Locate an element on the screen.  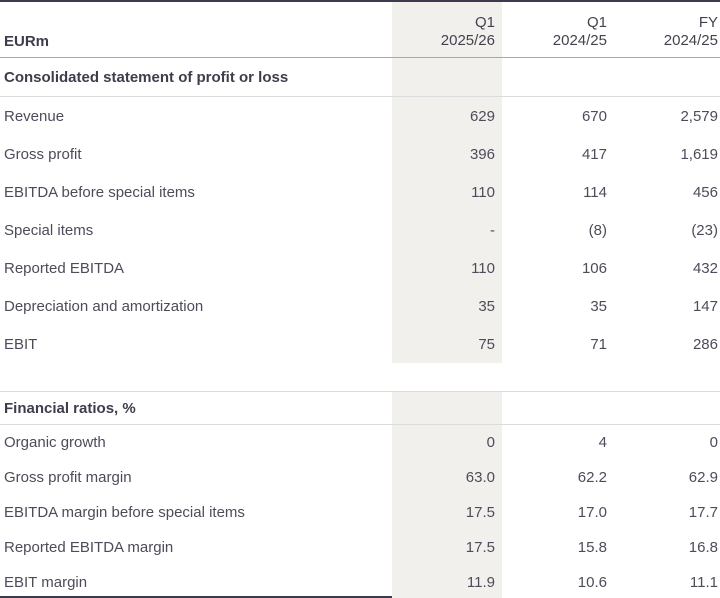
row-label: Revenue is located at coordinates (34, 116).